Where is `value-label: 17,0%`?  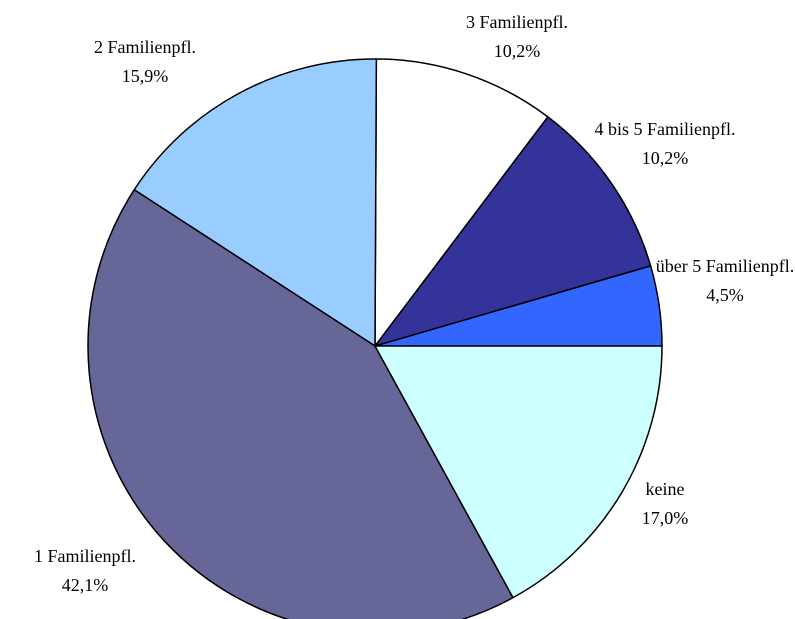 value-label: 17,0% is located at coordinates (665, 518).